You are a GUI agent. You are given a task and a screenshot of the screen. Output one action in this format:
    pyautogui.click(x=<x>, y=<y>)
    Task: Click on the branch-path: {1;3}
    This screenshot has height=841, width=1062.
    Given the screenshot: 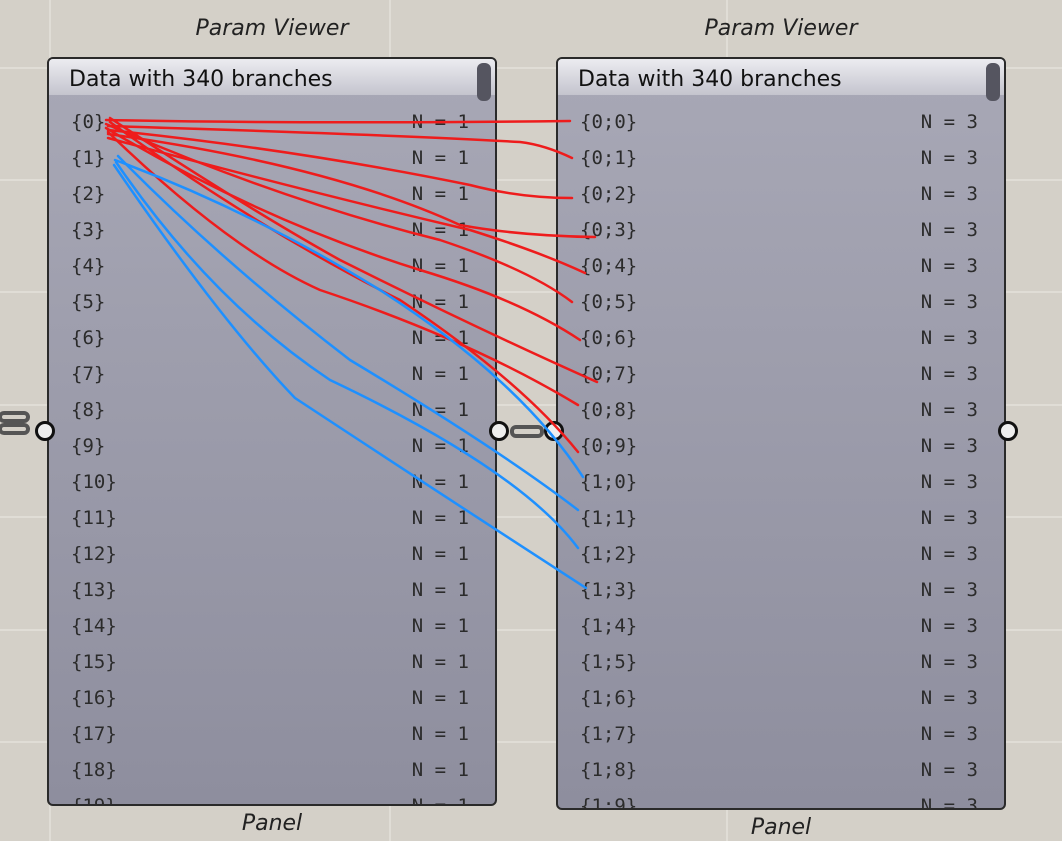 What is the action you would take?
    pyautogui.click(x=609, y=590)
    